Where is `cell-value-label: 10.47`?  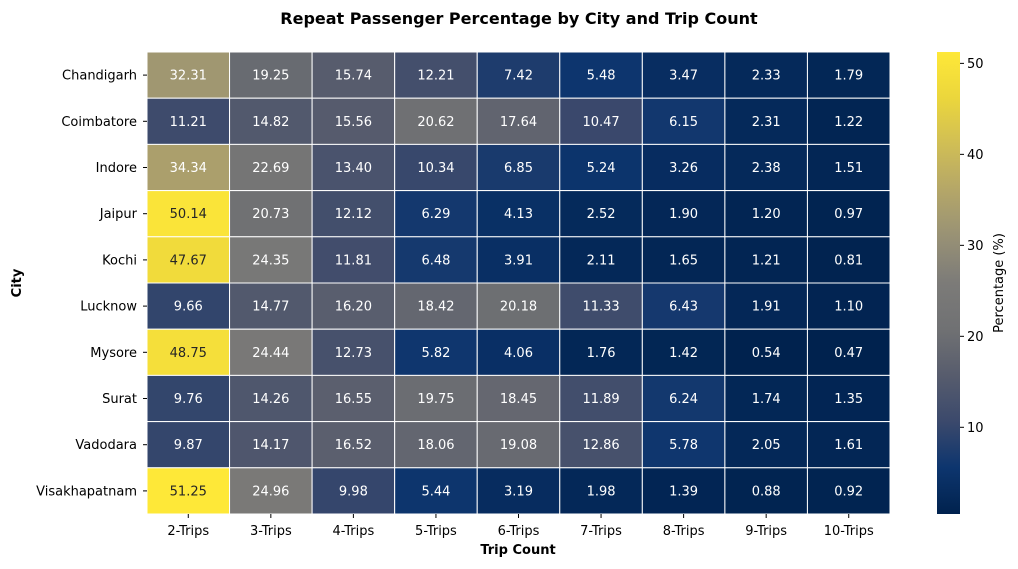 cell-value-label: 10.47 is located at coordinates (600, 122).